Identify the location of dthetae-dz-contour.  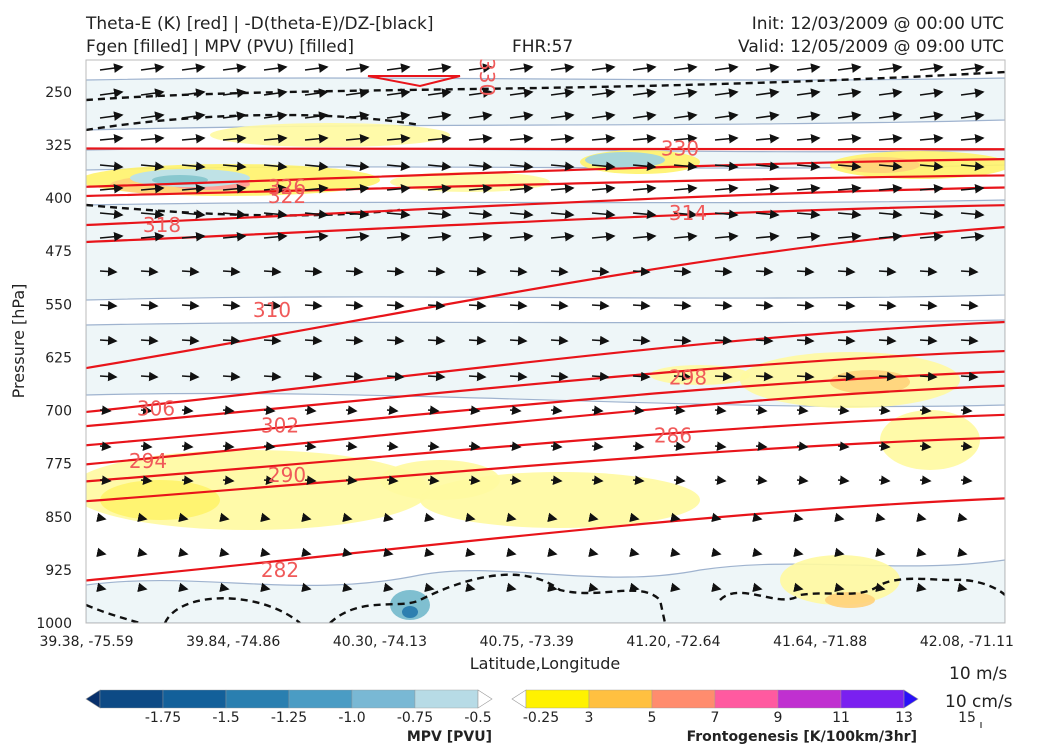
(113, 613).